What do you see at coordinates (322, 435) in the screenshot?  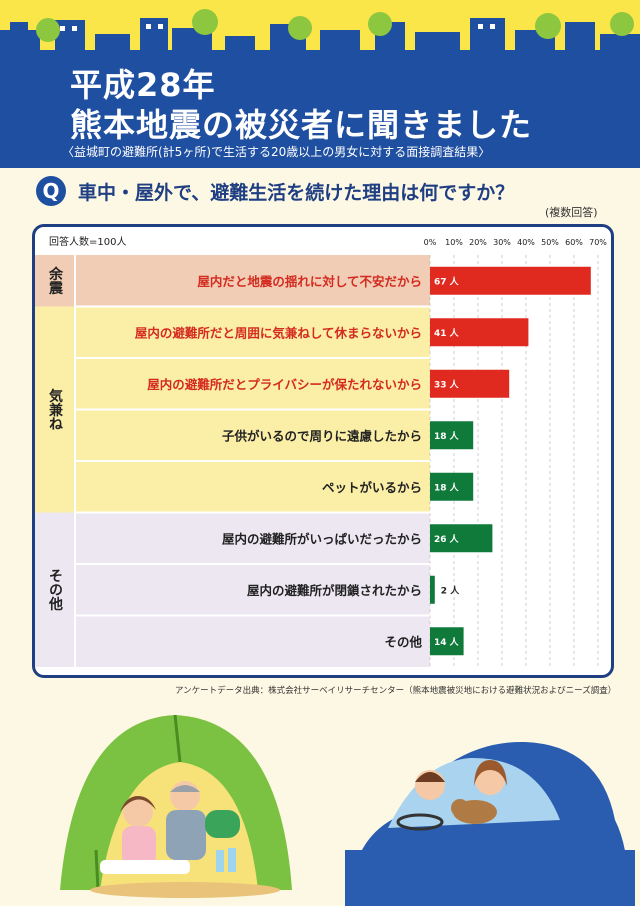 I see `category-label: 子供がいるので周りに遠慮したから` at bounding box center [322, 435].